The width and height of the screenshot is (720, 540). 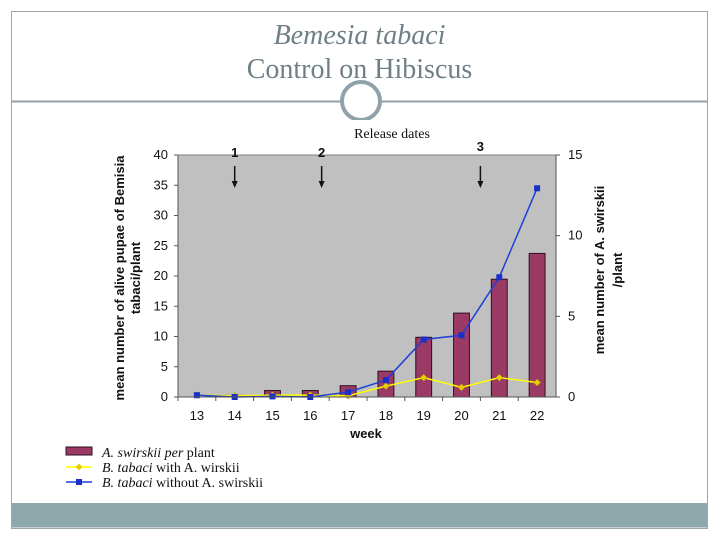 What do you see at coordinates (164, 366) in the screenshot?
I see `y-left-tick-5: 5` at bounding box center [164, 366].